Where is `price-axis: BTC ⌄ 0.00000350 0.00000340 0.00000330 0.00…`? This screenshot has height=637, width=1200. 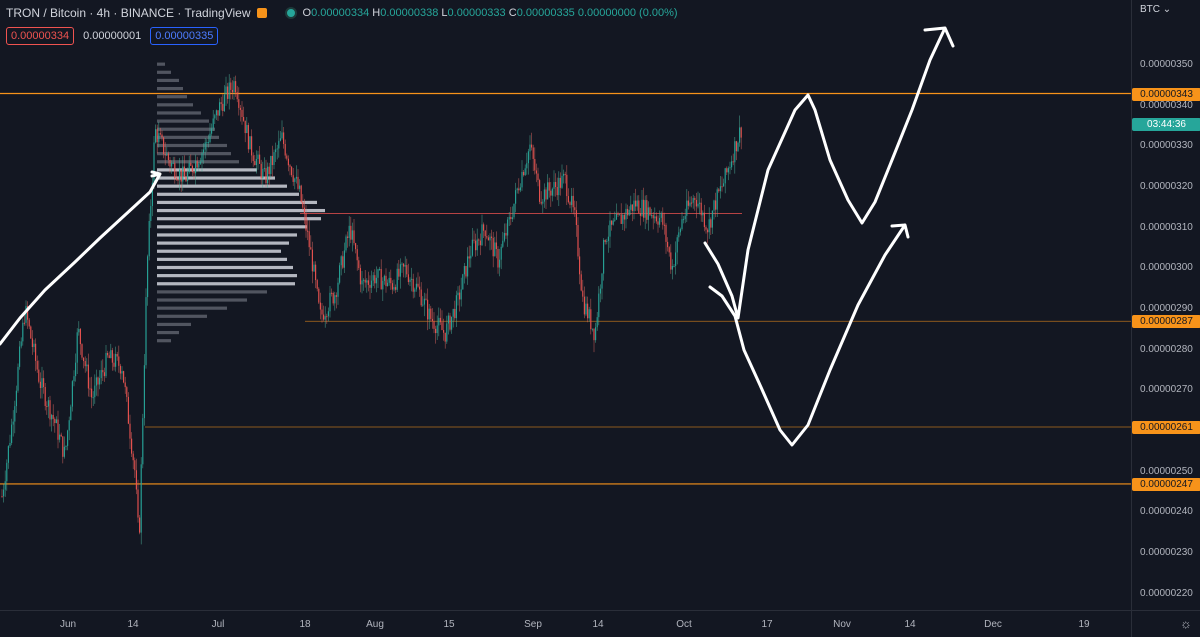 price-axis: BTC ⌄ 0.00000350 0.00000340 0.00000330 0.00… is located at coordinates (1165, 305).